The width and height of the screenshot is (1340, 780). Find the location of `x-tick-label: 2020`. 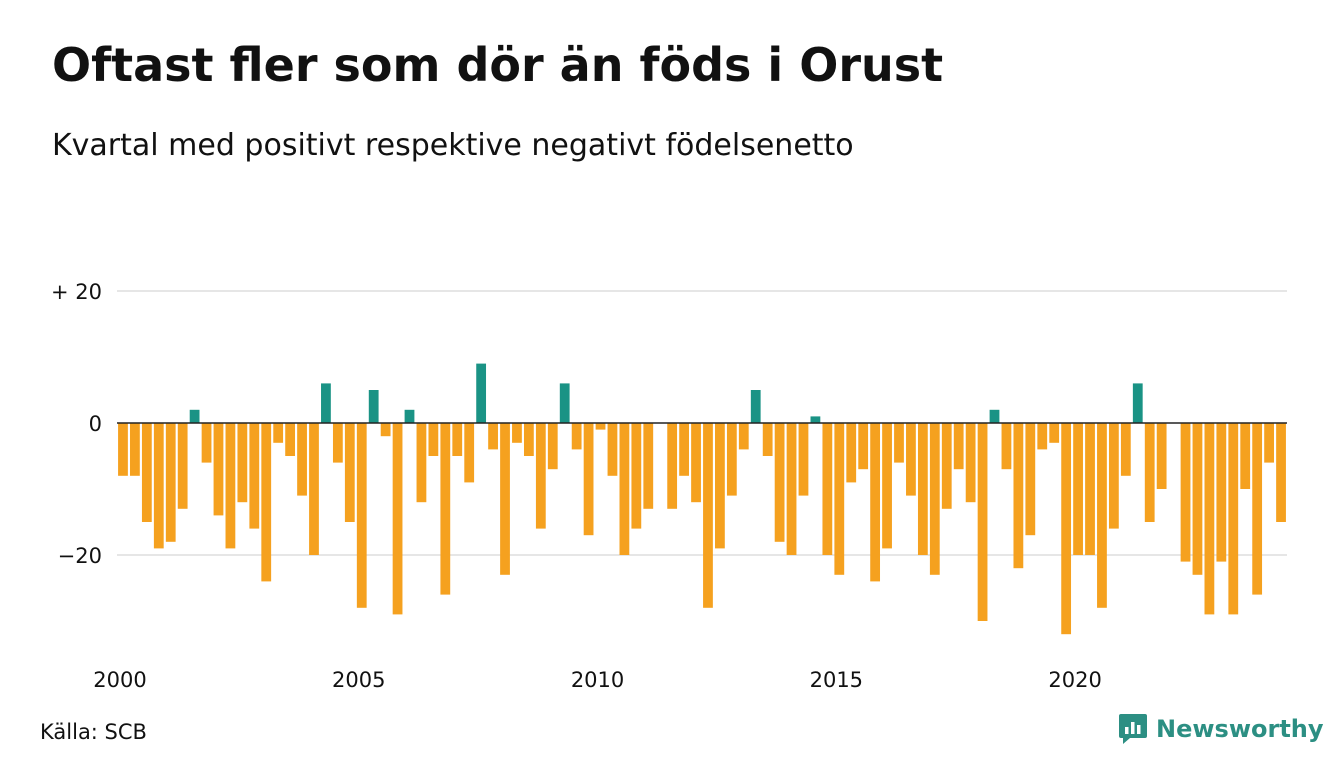

x-tick-label: 2020 is located at coordinates (1074, 680).